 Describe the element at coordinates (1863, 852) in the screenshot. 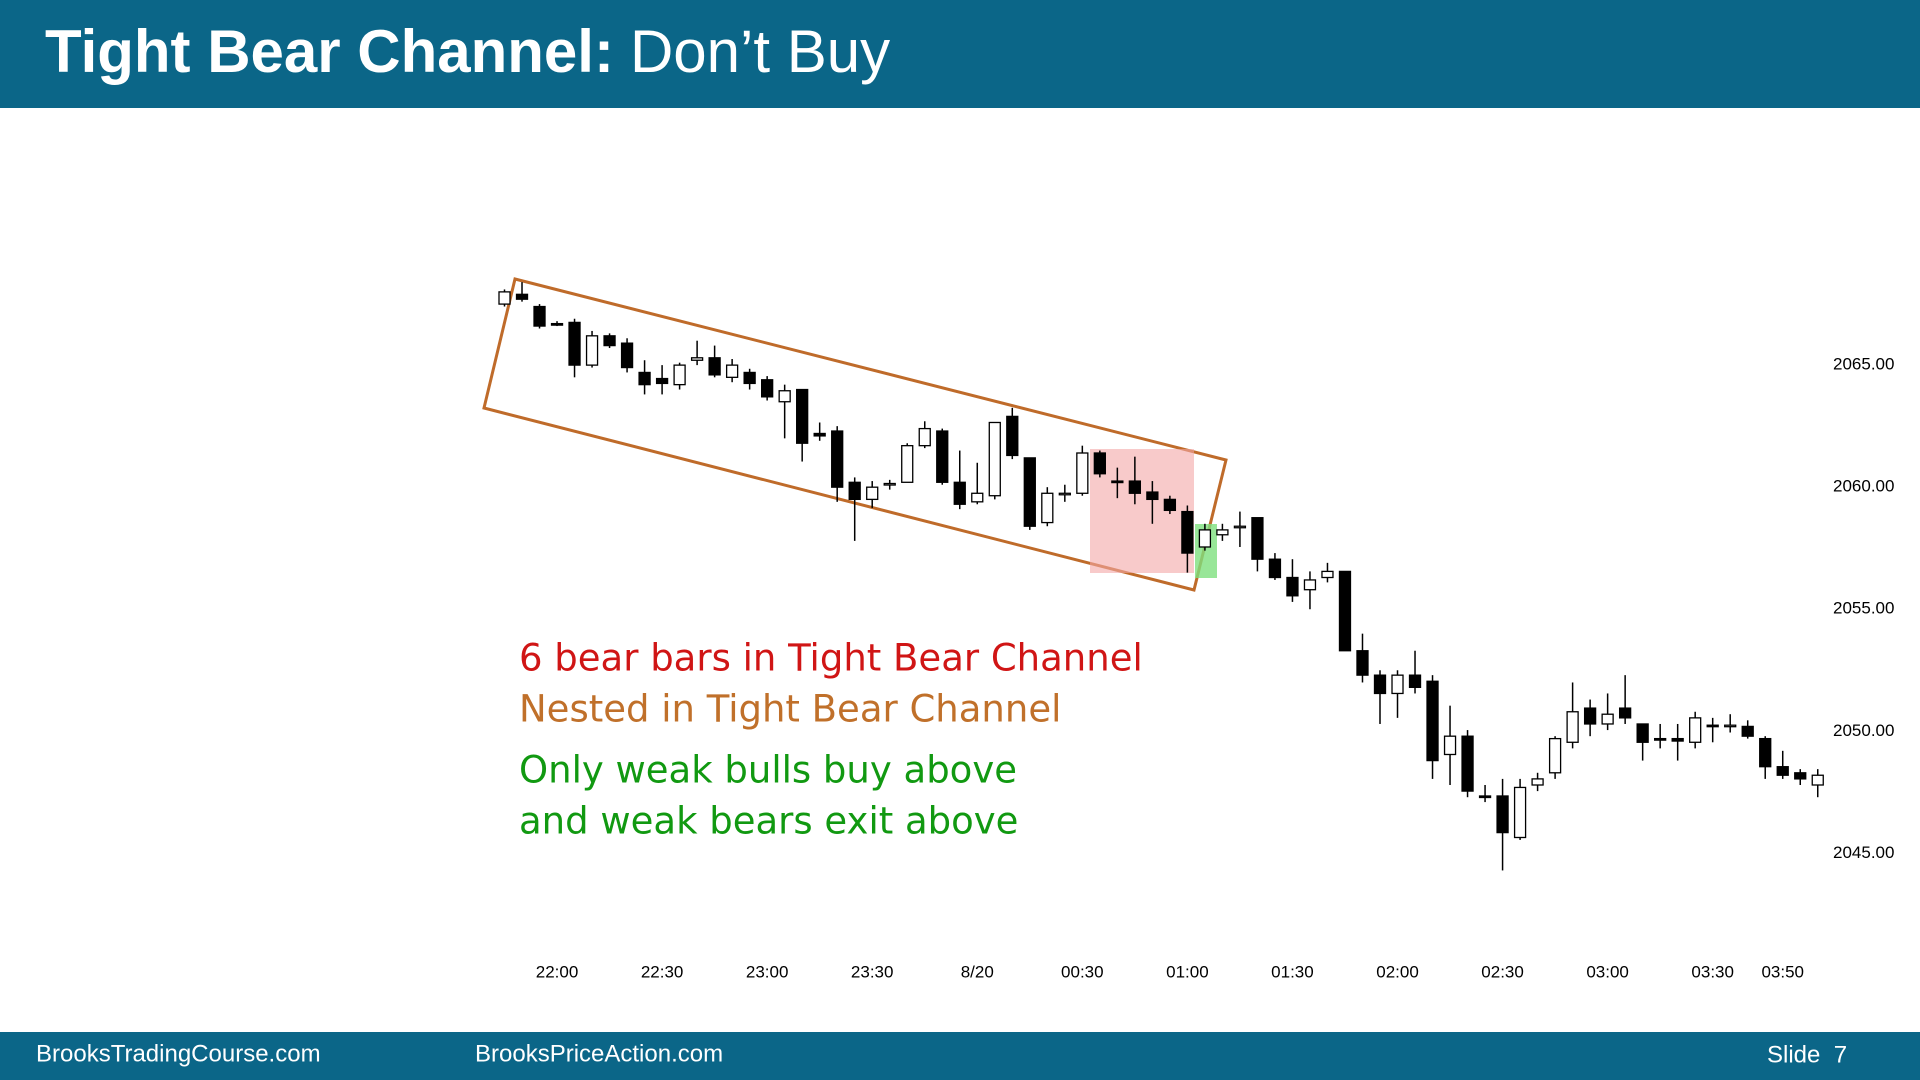

I see `y-tick-label: 2045.00` at that location.